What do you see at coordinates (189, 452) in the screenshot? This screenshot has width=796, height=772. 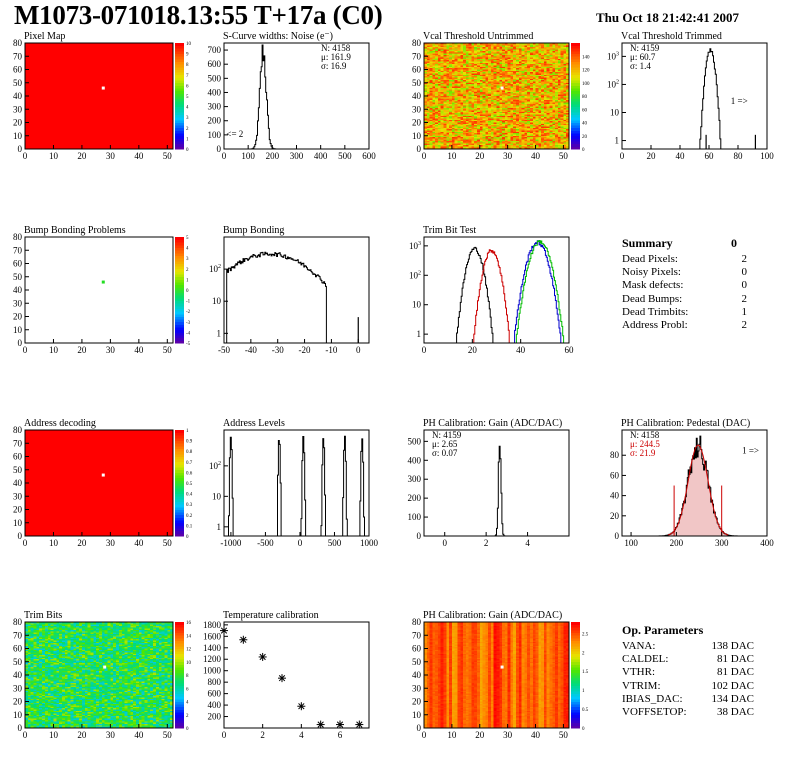 I see `palette-tick-label: 0.8` at bounding box center [189, 452].